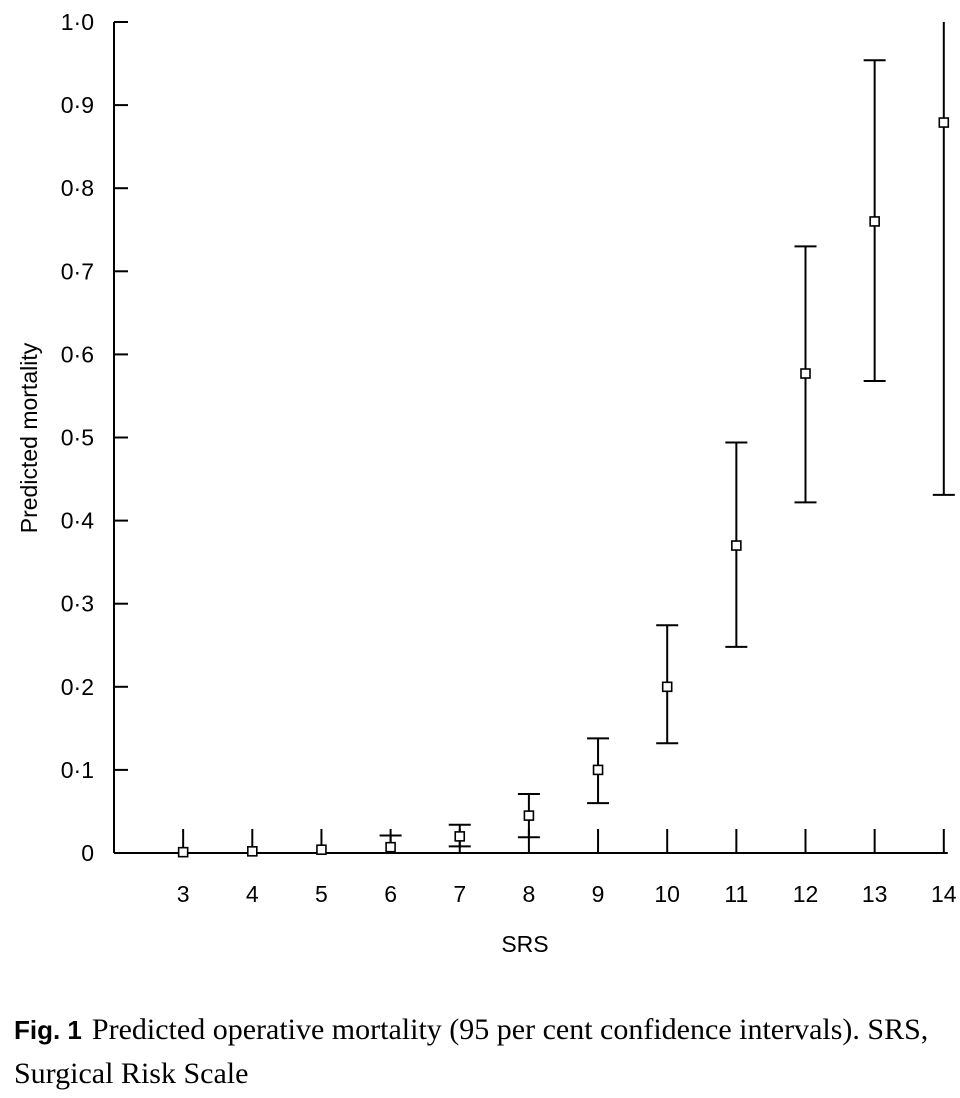 The width and height of the screenshot is (960, 1098). Describe the element at coordinates (736, 894) in the screenshot. I see `x-tick-label: 11` at that location.